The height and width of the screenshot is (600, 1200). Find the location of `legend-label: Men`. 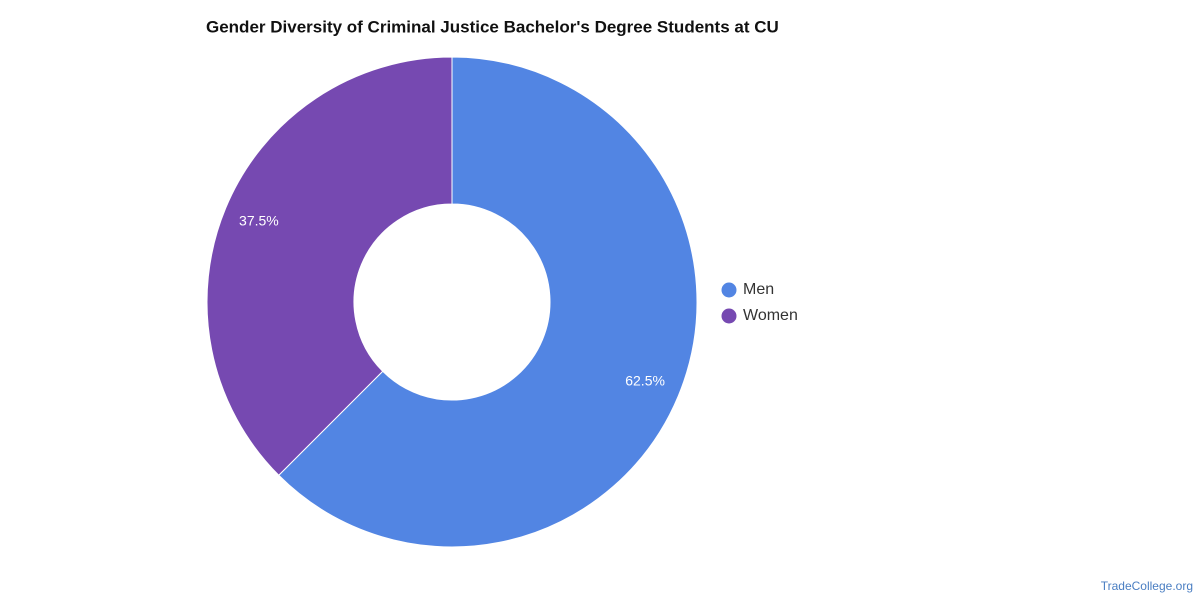

legend-label: Men is located at coordinates (758, 289).